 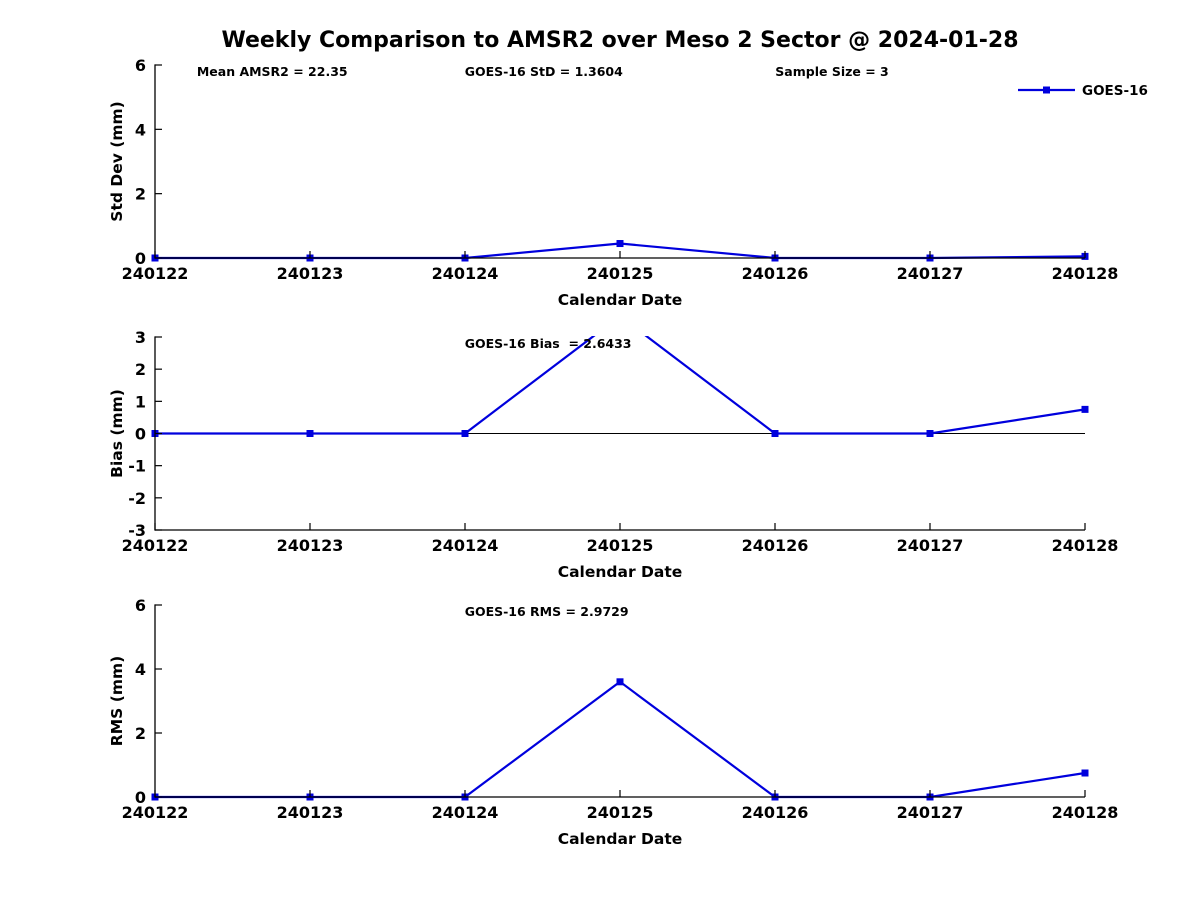 What do you see at coordinates (140, 337) in the screenshot?
I see `y-tick-label: 3` at bounding box center [140, 337].